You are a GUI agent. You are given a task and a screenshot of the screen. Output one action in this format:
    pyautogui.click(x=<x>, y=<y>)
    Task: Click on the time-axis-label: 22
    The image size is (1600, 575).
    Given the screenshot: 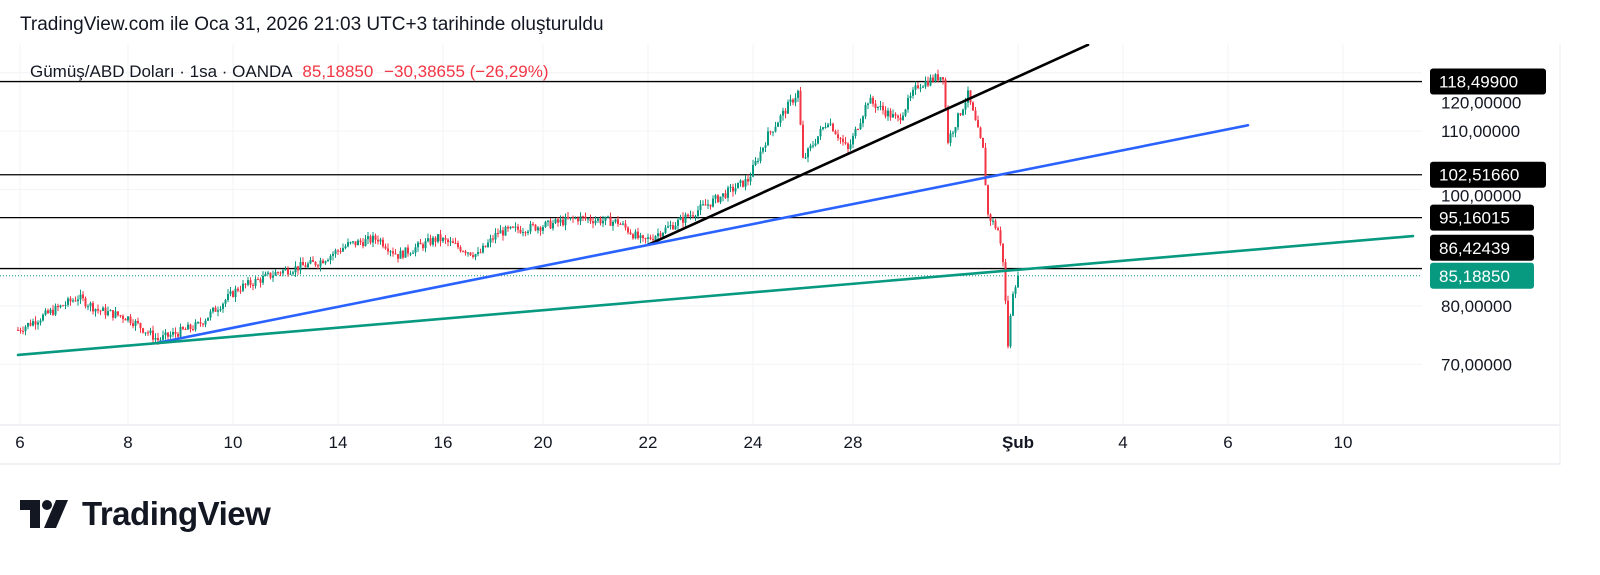 What is the action you would take?
    pyautogui.click(x=648, y=442)
    